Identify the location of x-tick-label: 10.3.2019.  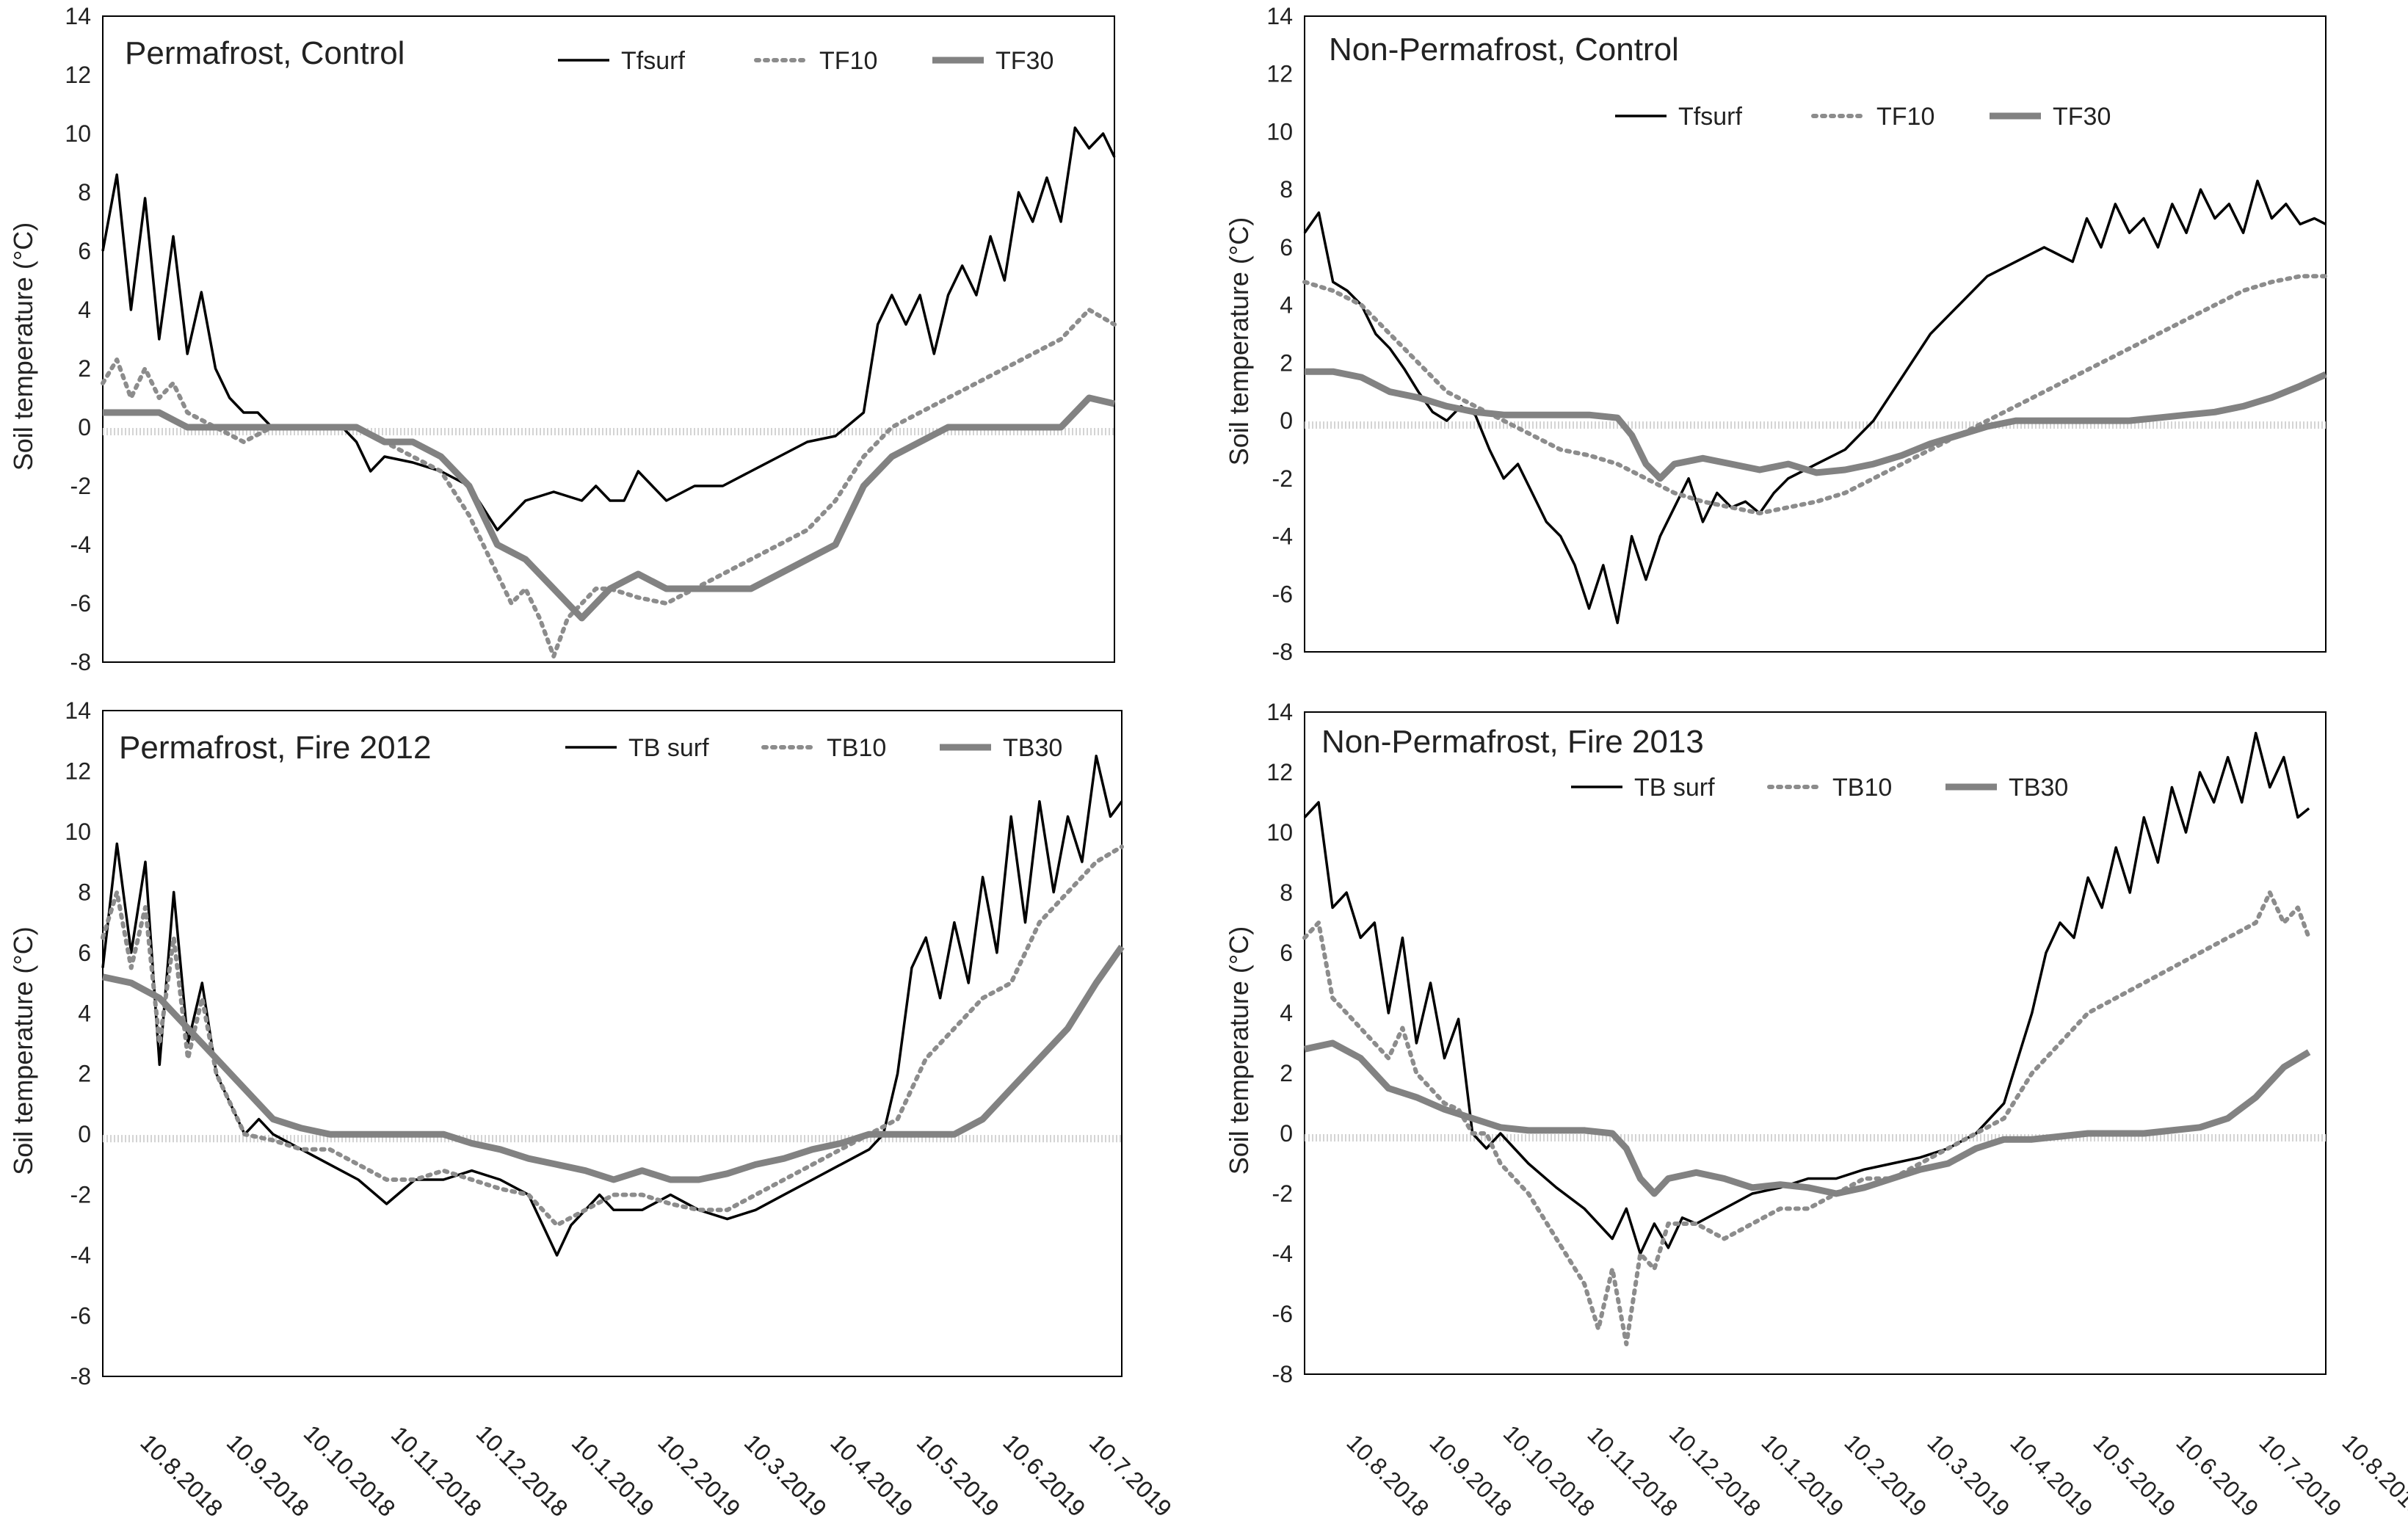
(785, 1475).